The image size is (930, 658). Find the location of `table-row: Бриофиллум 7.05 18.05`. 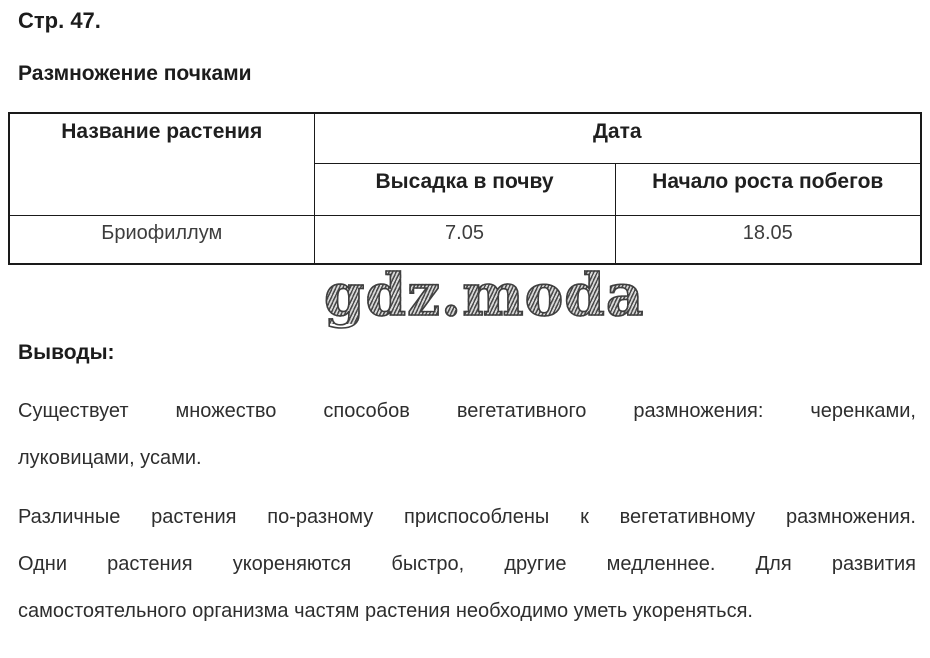

table-row: Бриофиллум 7.05 18.05 is located at coordinates (465, 239).